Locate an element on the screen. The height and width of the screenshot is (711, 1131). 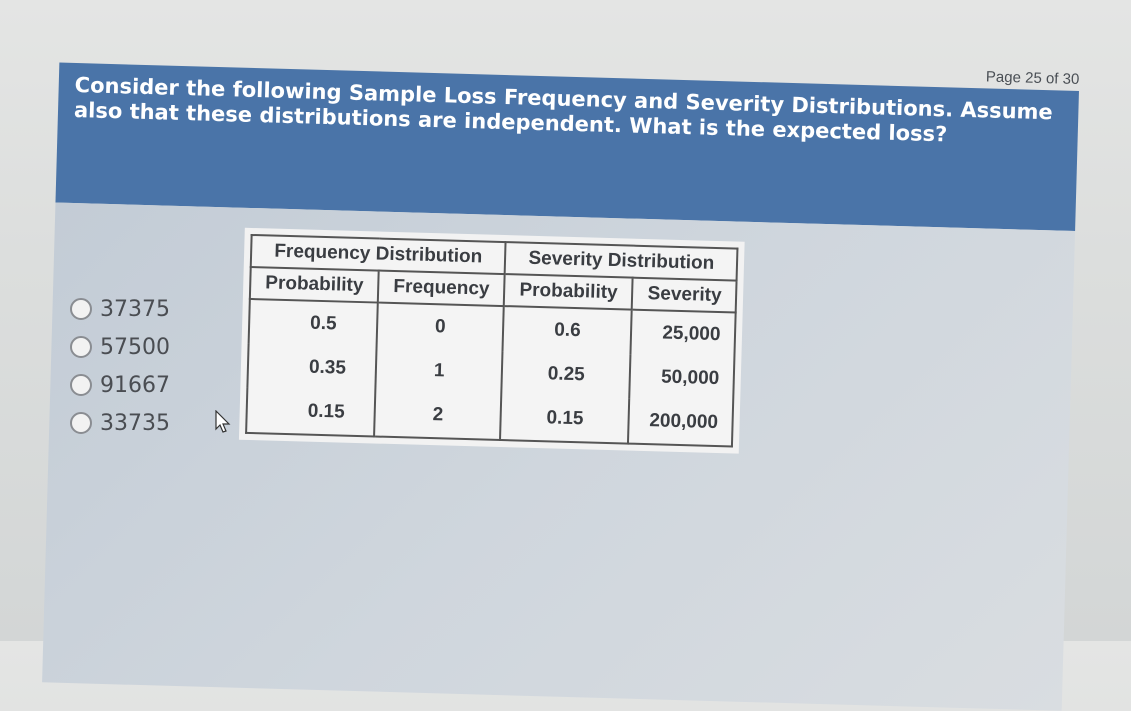
cell: 0.5 is located at coordinates (313, 323).